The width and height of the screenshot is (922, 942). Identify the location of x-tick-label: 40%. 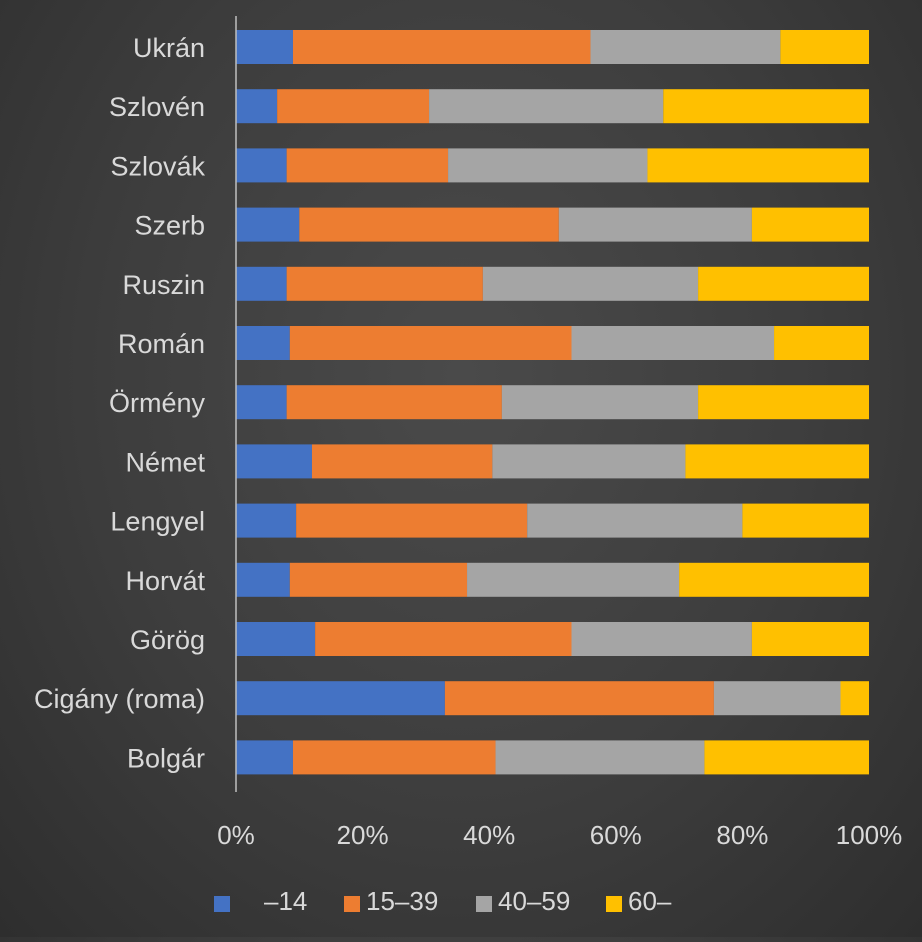
(489, 835).